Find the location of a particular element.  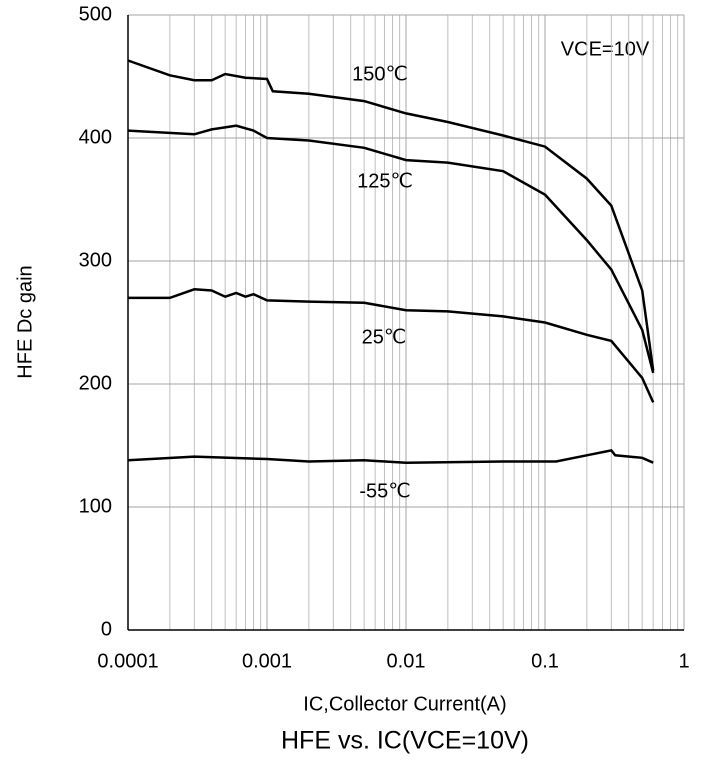

x-axis-label: IC,Collector Current(A) is located at coordinates (404, 704).